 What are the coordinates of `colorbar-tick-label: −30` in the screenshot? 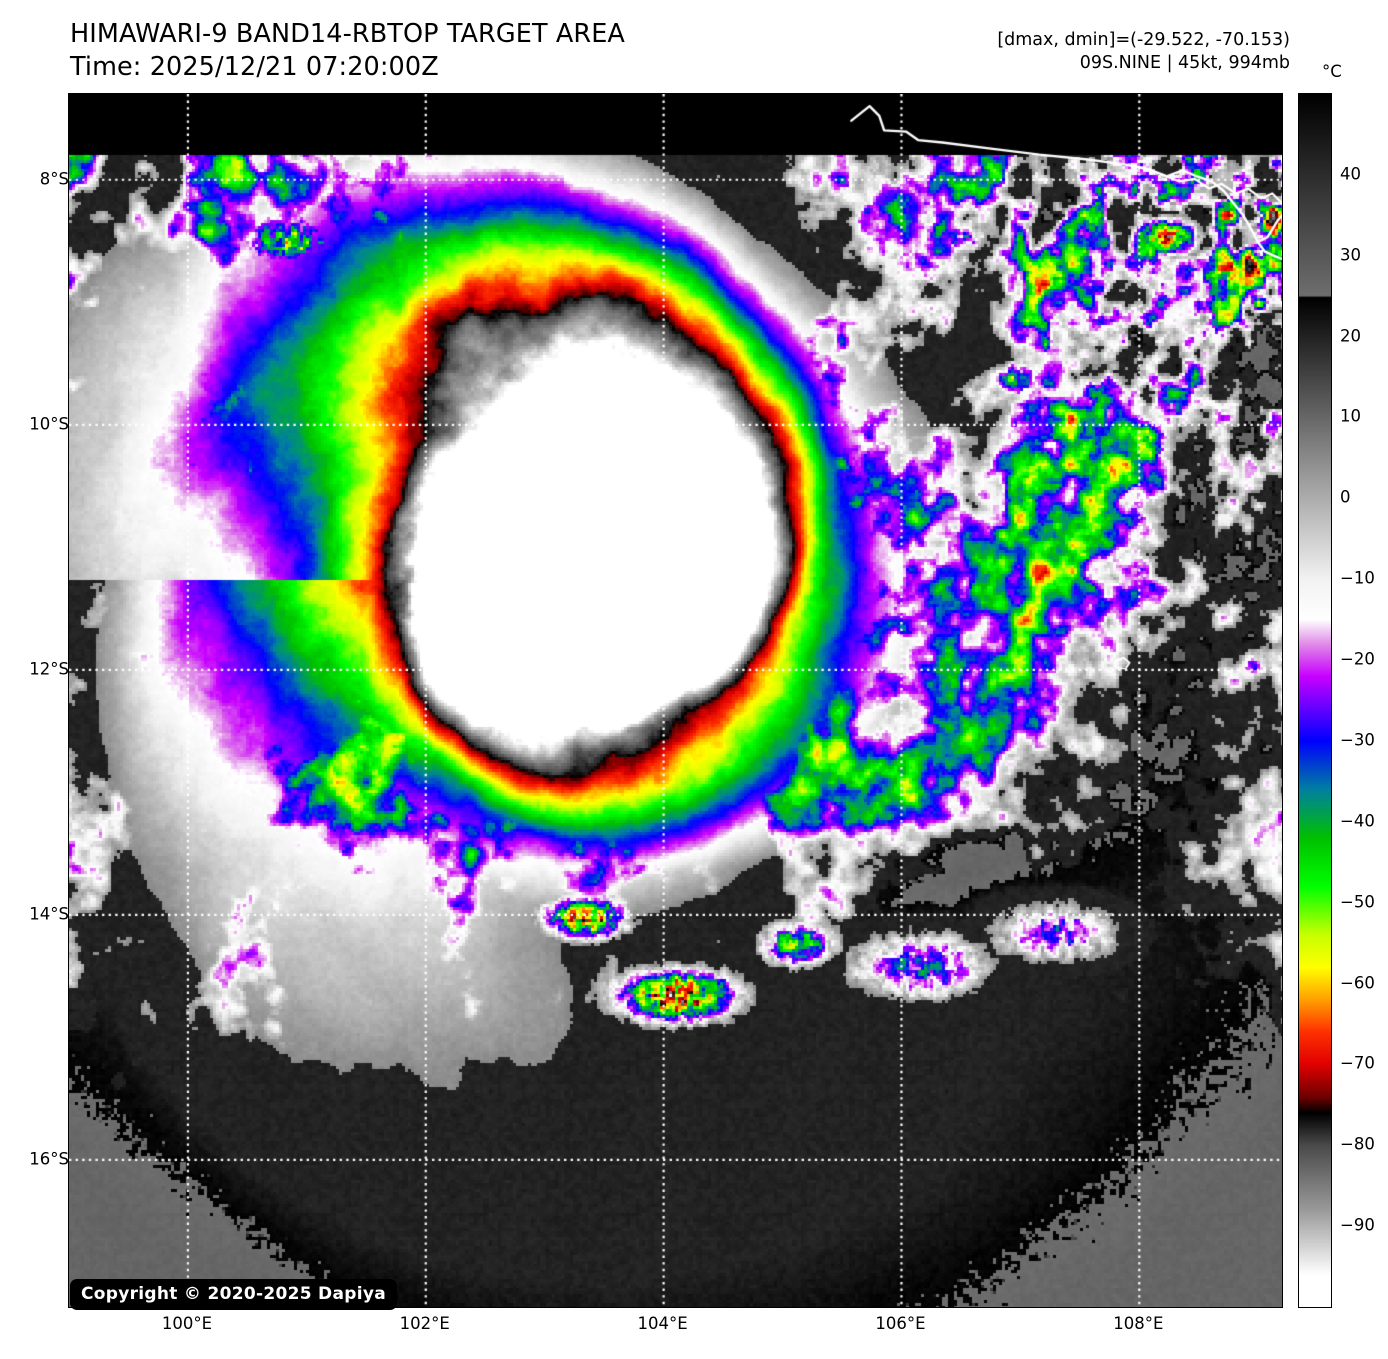 It's located at (1357, 740).